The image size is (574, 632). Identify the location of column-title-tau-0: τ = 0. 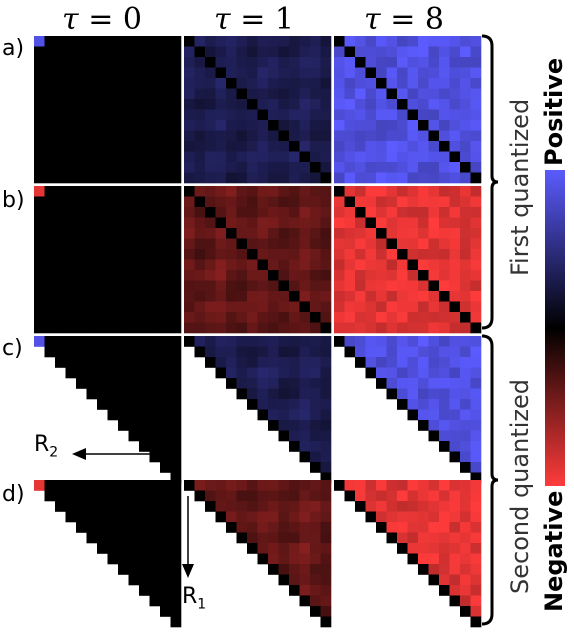
(102, 19).